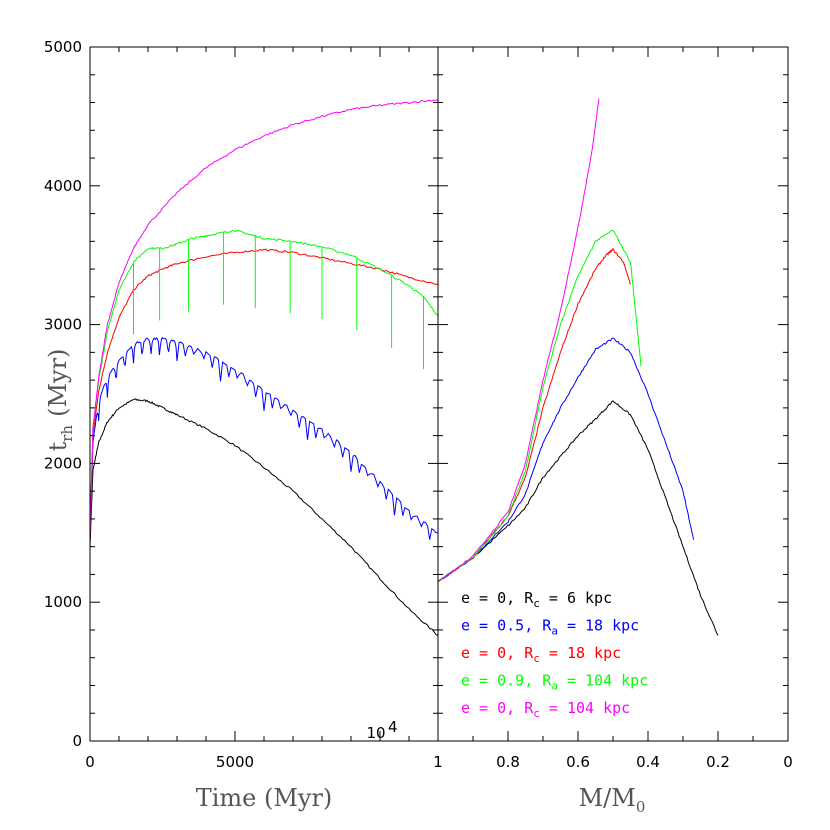 This screenshot has height=830, width=830. I want to click on y-tick-label-1: 1000, so click(63, 602).